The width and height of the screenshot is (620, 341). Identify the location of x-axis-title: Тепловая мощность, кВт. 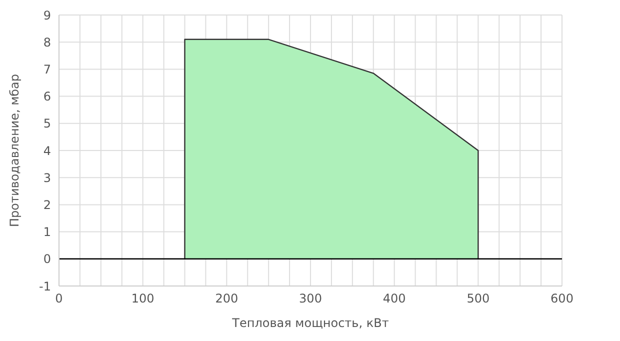
(310, 323).